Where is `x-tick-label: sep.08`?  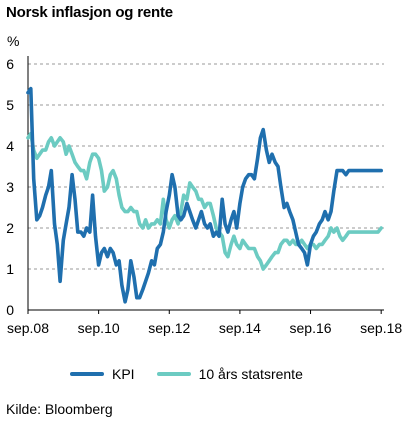
x-tick-label: sep.08 is located at coordinates (28, 328).